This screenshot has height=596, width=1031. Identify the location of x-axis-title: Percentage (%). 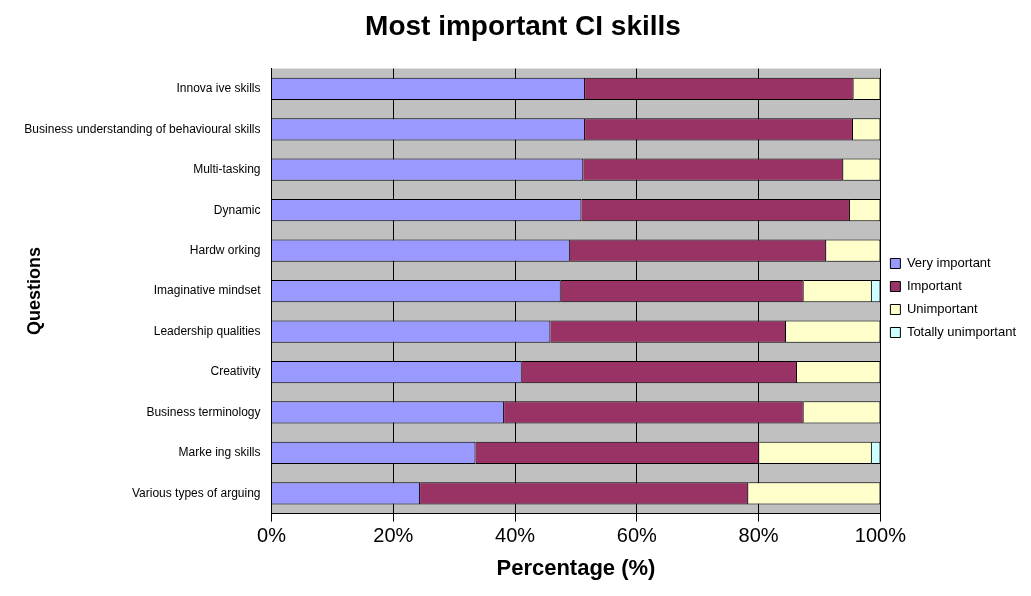
(576, 567).